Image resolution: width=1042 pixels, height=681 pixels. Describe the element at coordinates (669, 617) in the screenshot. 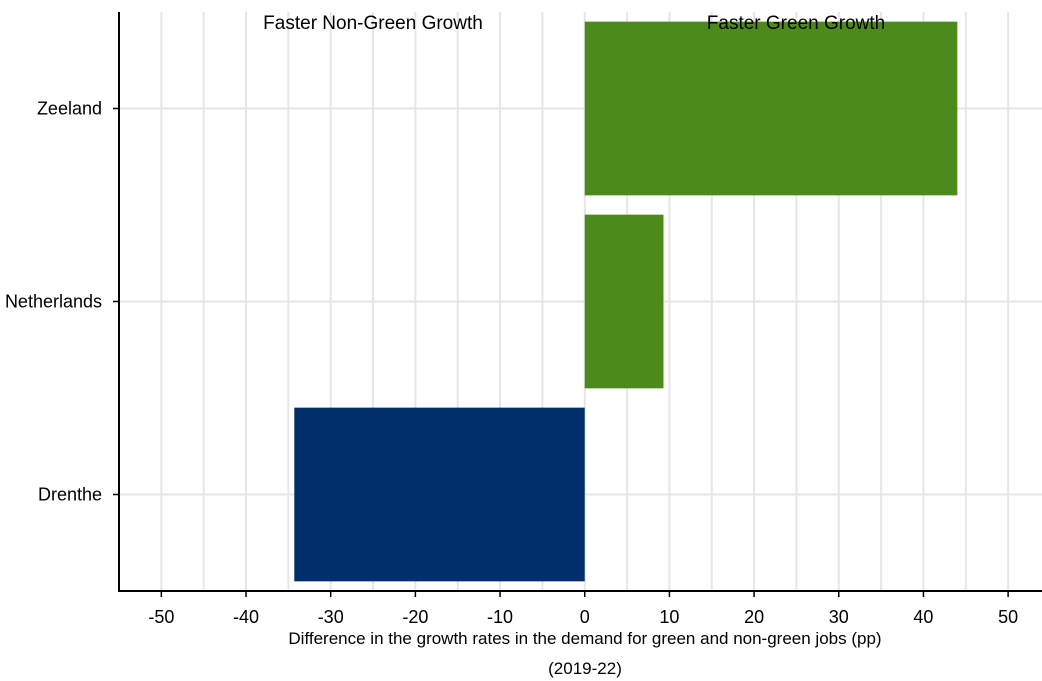

I see `x-tick-label: 10` at that location.